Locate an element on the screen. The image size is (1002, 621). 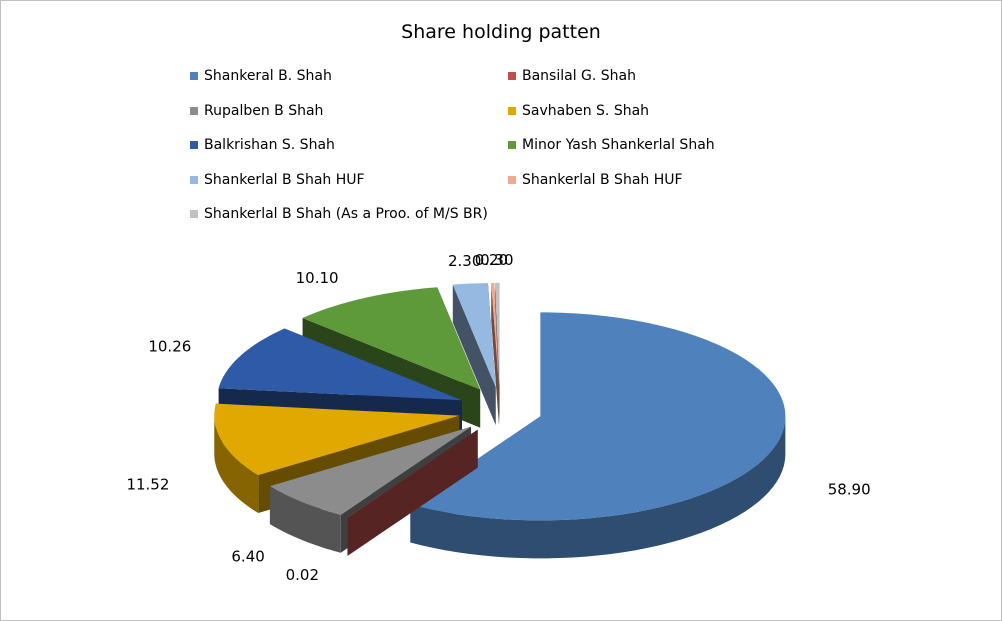
legend-label: Bansilal G. Shah is located at coordinates (579, 76).